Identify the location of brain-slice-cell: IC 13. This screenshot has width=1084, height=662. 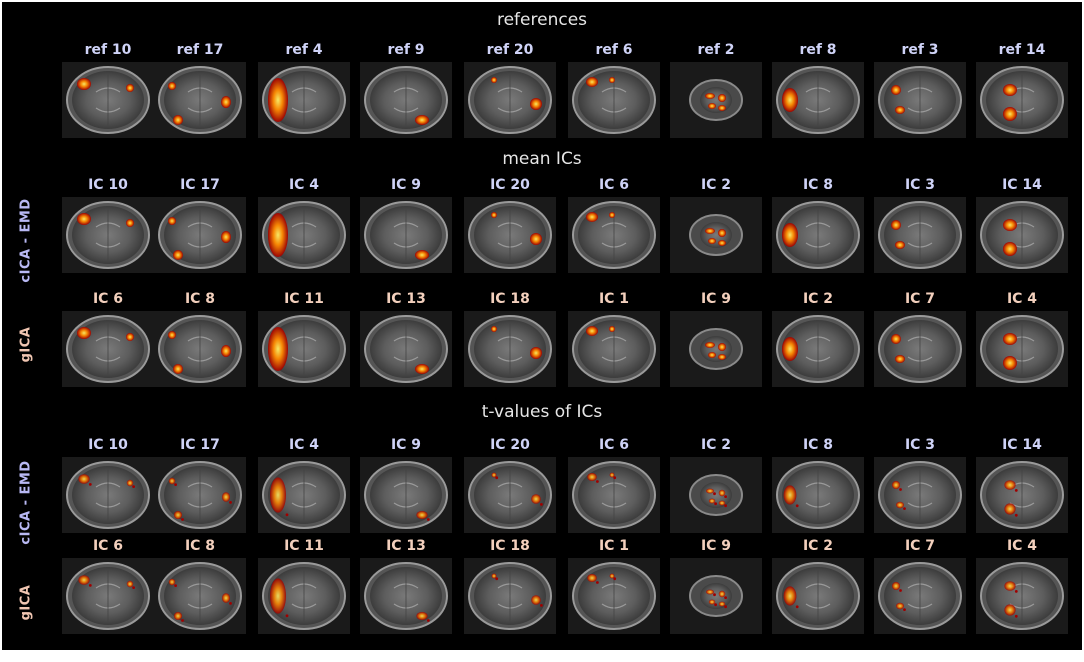
(406, 341).